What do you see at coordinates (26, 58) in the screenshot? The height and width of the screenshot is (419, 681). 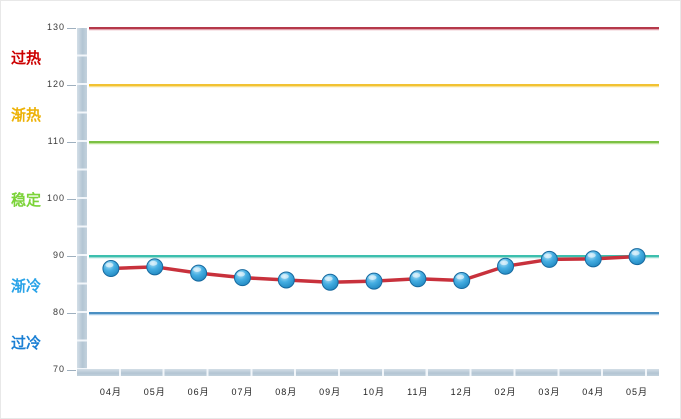 I see `zone-label: 过热` at bounding box center [26, 58].